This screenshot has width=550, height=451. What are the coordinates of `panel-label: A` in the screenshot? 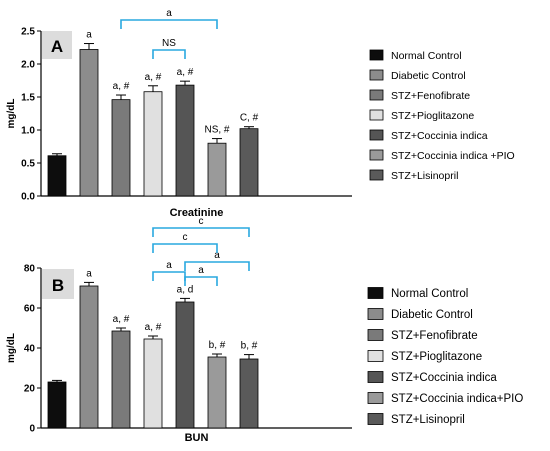 It's located at (57, 46).